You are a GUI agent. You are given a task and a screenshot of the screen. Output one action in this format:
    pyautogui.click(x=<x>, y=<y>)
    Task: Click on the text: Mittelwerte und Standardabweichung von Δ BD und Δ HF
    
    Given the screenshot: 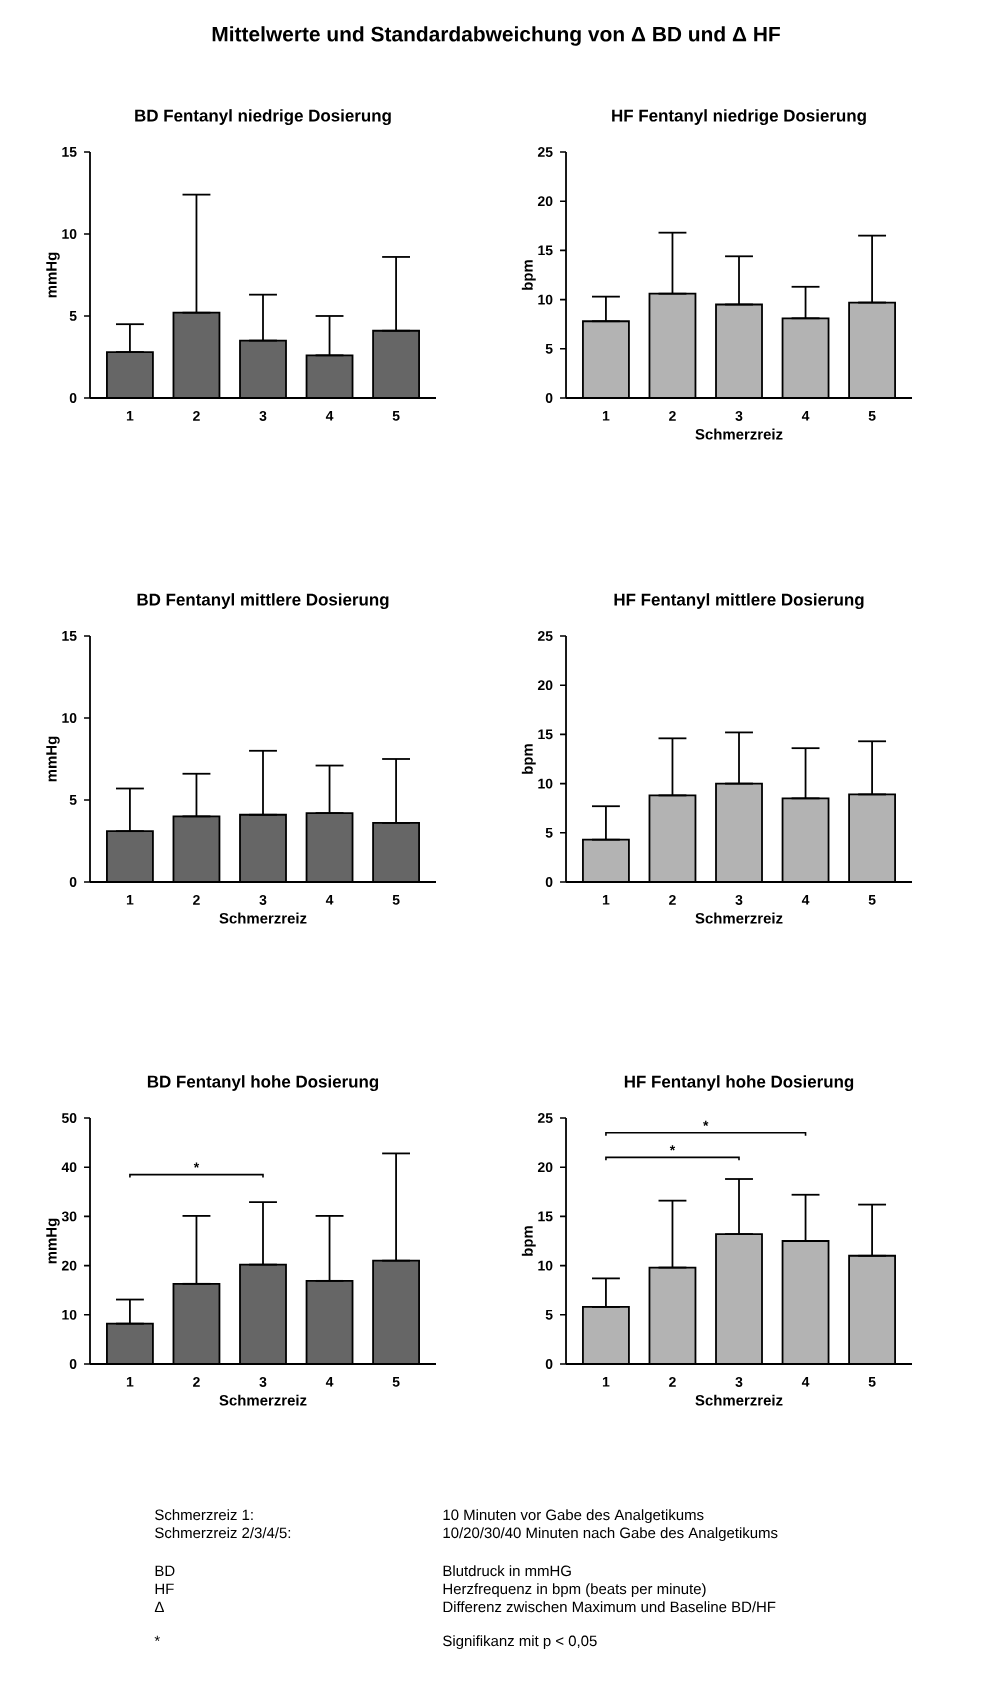 What is the action you would take?
    pyautogui.click(x=496, y=36)
    